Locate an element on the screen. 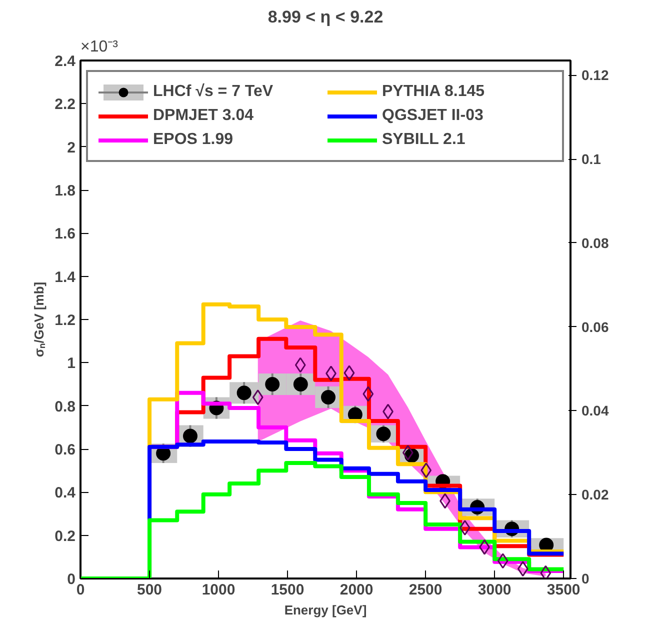 The width and height of the screenshot is (646, 629). y-tick-label: 0.2 is located at coordinates (65, 536).